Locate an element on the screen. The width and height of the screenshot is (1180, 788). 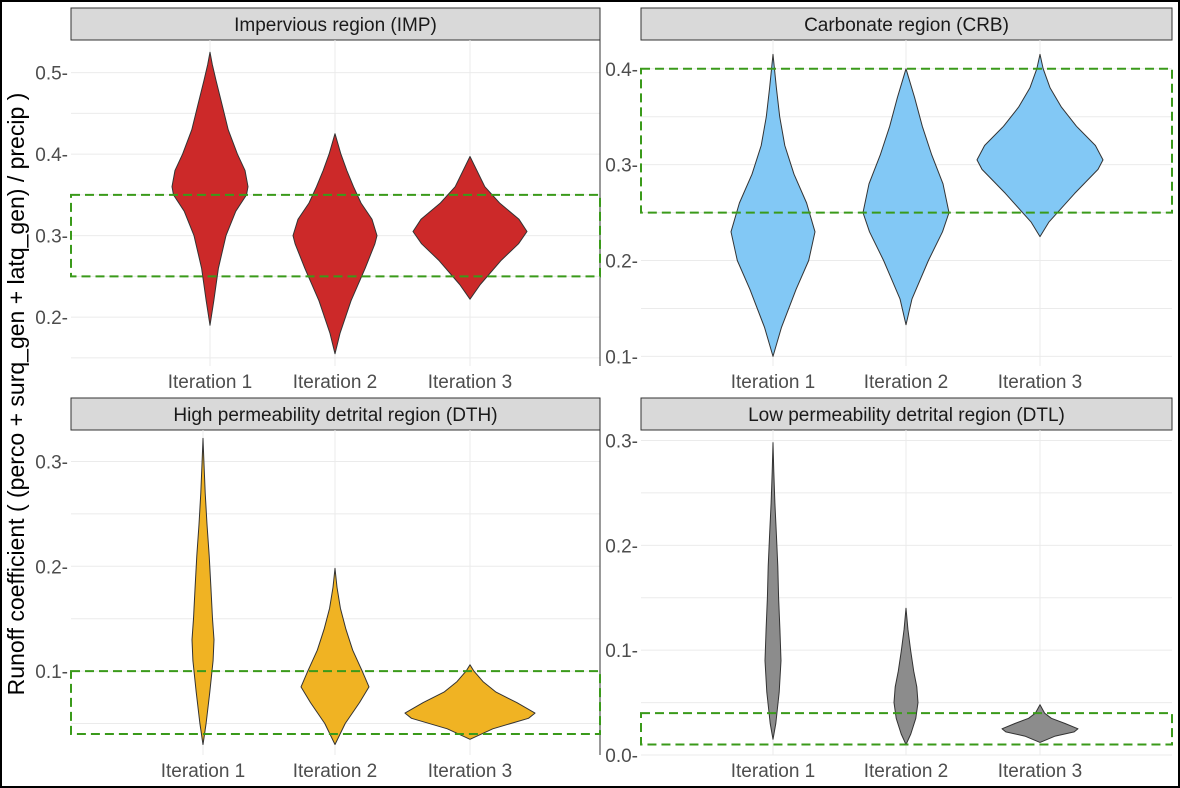
panel-title: Low permeability detrital region (DTL) is located at coordinates (906, 415).